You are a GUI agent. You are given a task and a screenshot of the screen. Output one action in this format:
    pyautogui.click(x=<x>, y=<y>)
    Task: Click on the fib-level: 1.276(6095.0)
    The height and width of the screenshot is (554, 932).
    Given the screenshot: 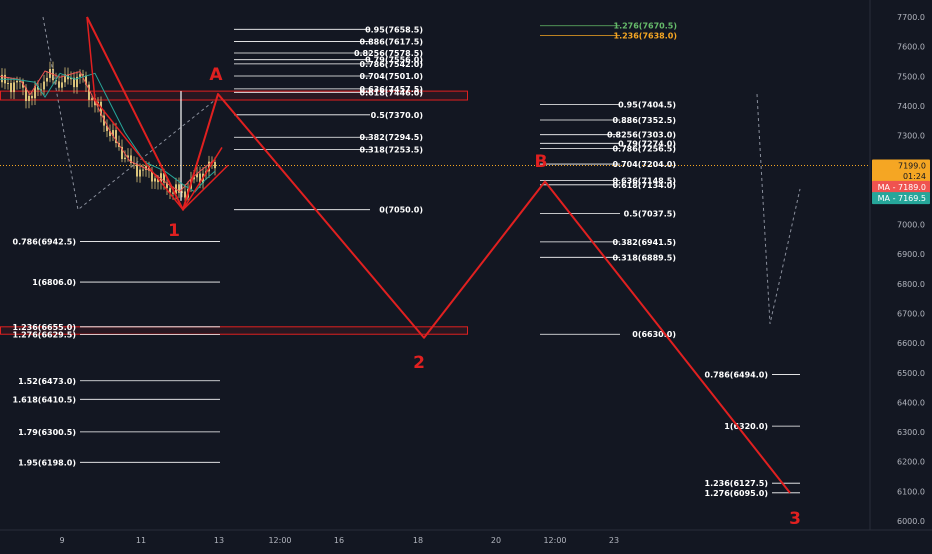 What is the action you would take?
    pyautogui.click(x=752, y=493)
    